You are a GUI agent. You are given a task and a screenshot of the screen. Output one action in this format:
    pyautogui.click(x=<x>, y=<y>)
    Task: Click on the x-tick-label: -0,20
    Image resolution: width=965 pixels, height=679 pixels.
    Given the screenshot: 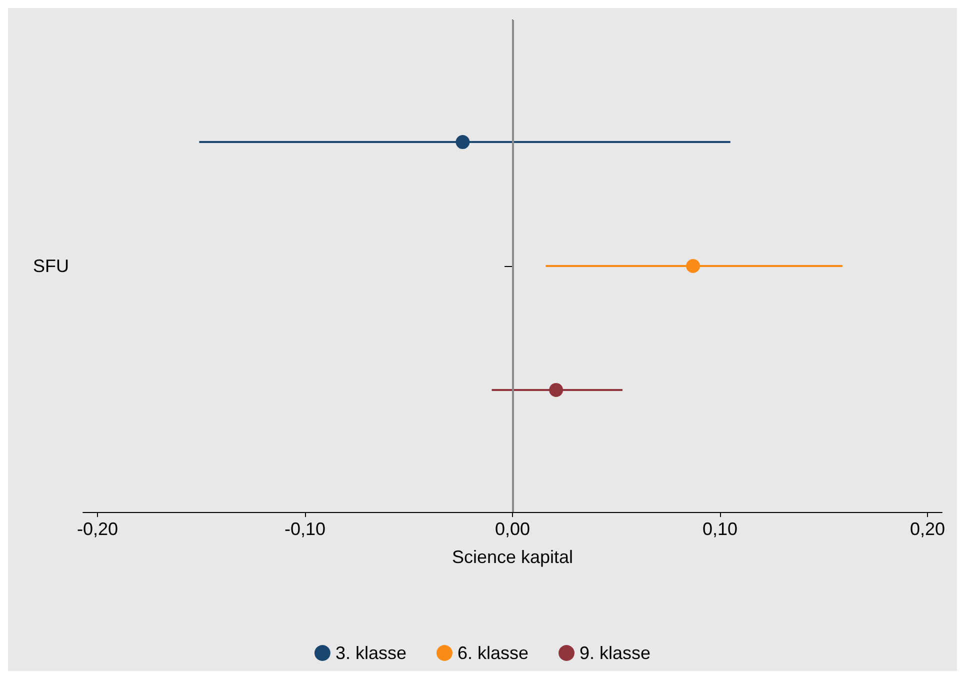 What is the action you would take?
    pyautogui.click(x=97, y=529)
    